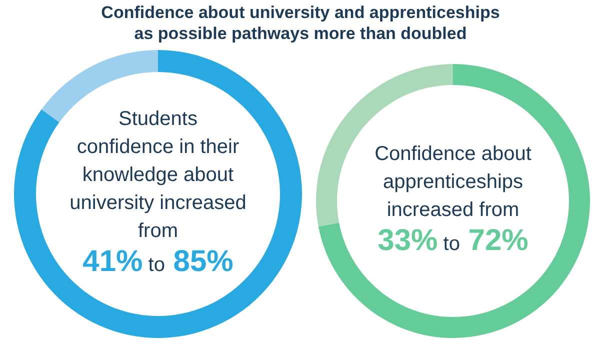 This screenshot has height=347, width=601. I want to click on chart-title: Confidence about university and apprenticeships as possible pathways more than doubled, so click(300, 23).